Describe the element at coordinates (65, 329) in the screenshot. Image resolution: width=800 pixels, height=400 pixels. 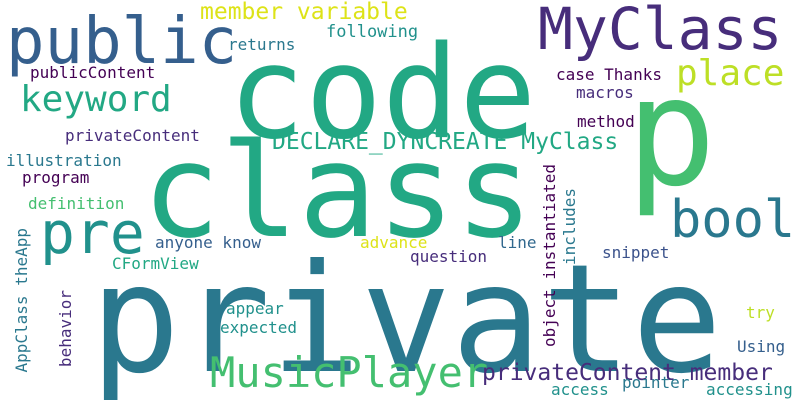
I see `word-behavior: behavior` at that location.